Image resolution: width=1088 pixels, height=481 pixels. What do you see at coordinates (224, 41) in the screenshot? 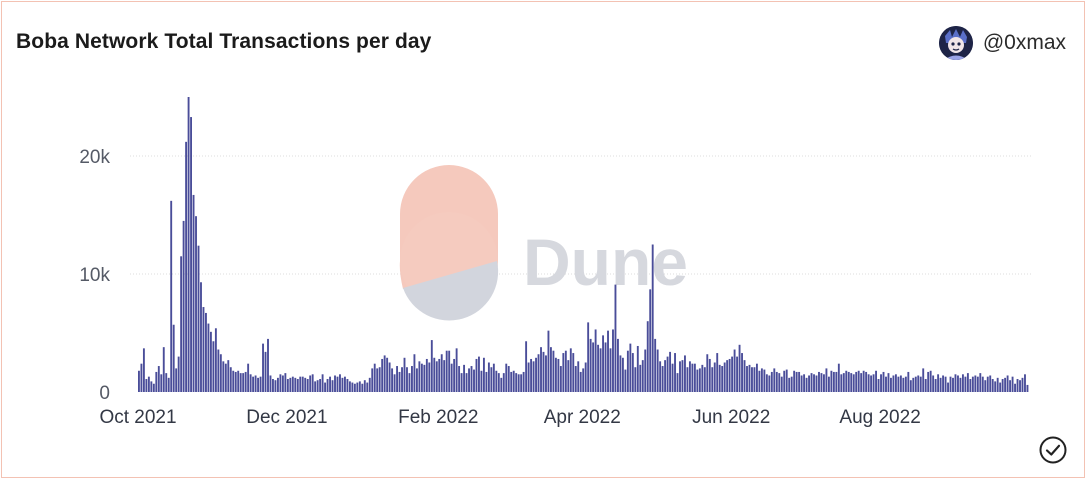
I see `chart-title: Boba Network Total Transactions per day` at bounding box center [224, 41].